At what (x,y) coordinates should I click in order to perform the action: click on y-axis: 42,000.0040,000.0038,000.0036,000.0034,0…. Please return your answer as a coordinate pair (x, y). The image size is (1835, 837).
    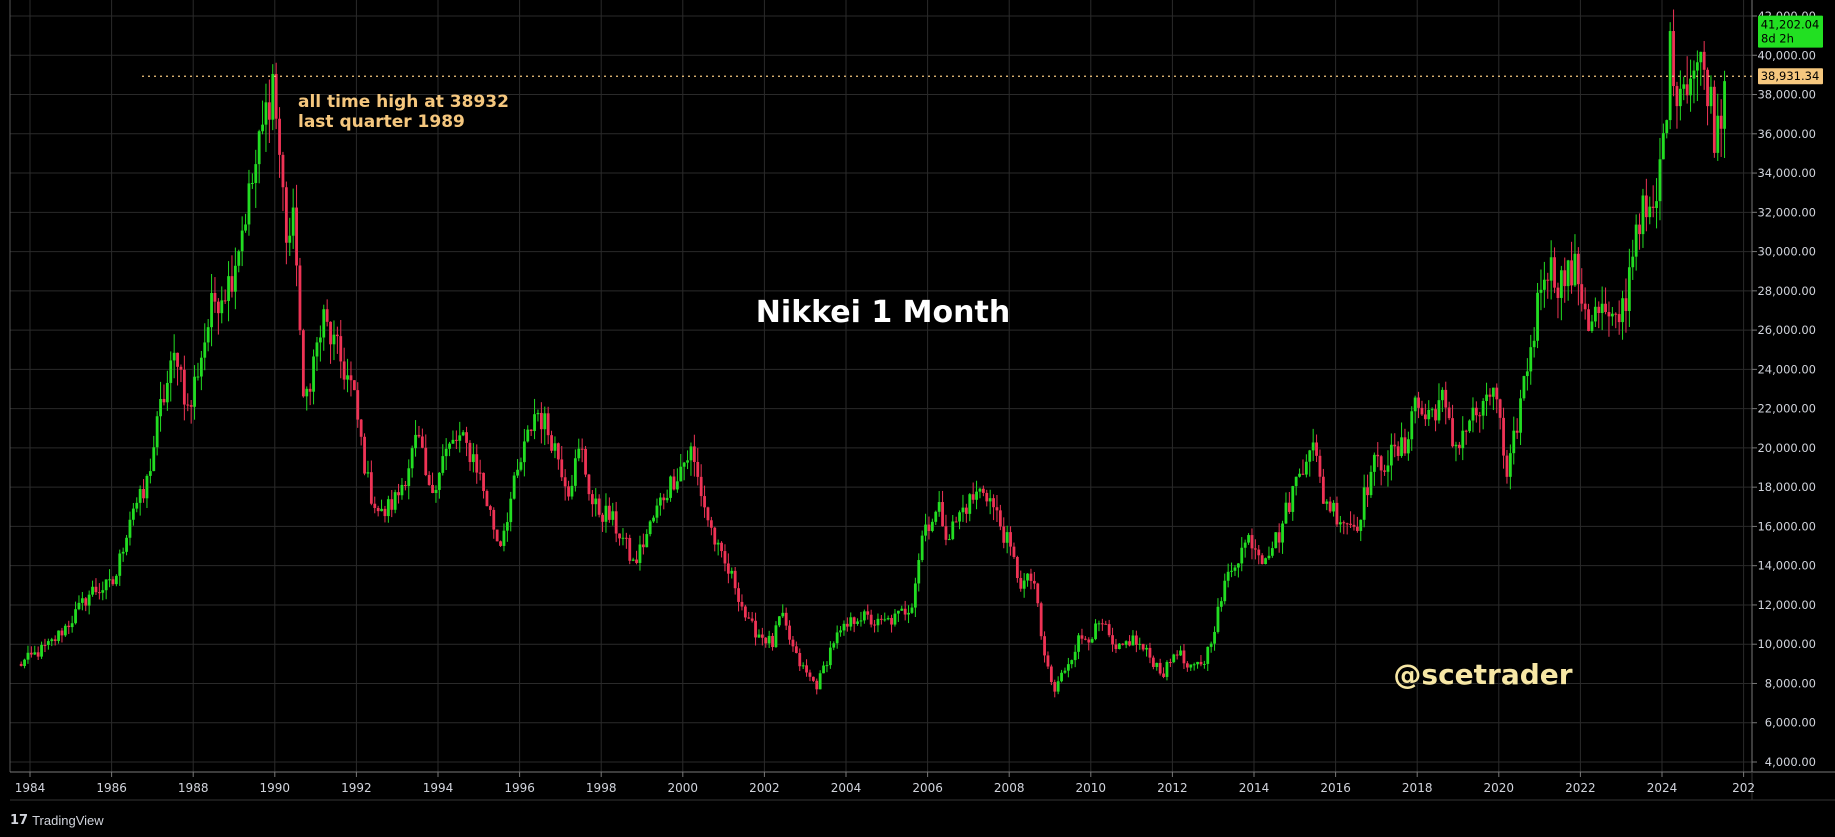
    Looking at the image, I should click on (1784, 389).